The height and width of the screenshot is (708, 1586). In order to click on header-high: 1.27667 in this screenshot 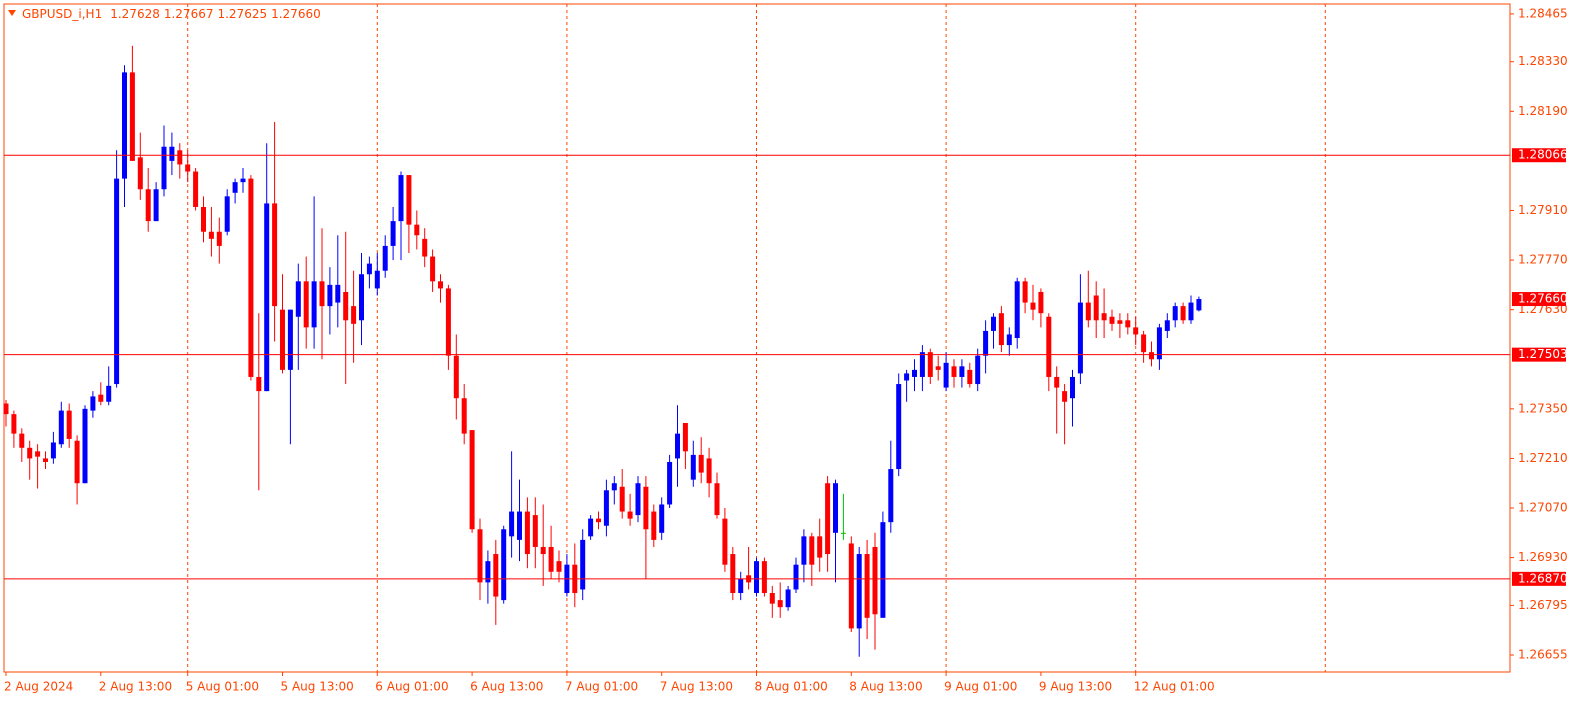, I will do `click(189, 14)`.